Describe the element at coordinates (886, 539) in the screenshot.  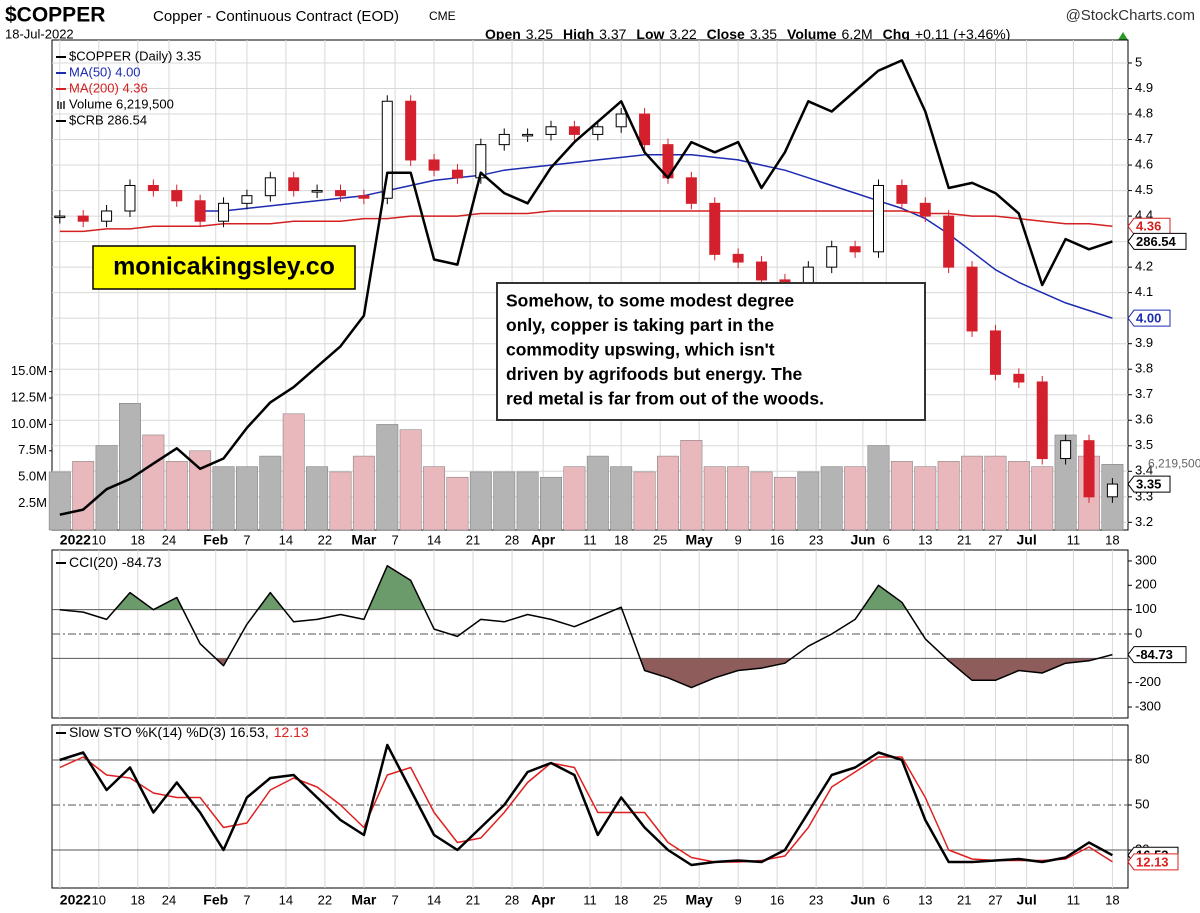
I see `x-tick-label: 6` at that location.